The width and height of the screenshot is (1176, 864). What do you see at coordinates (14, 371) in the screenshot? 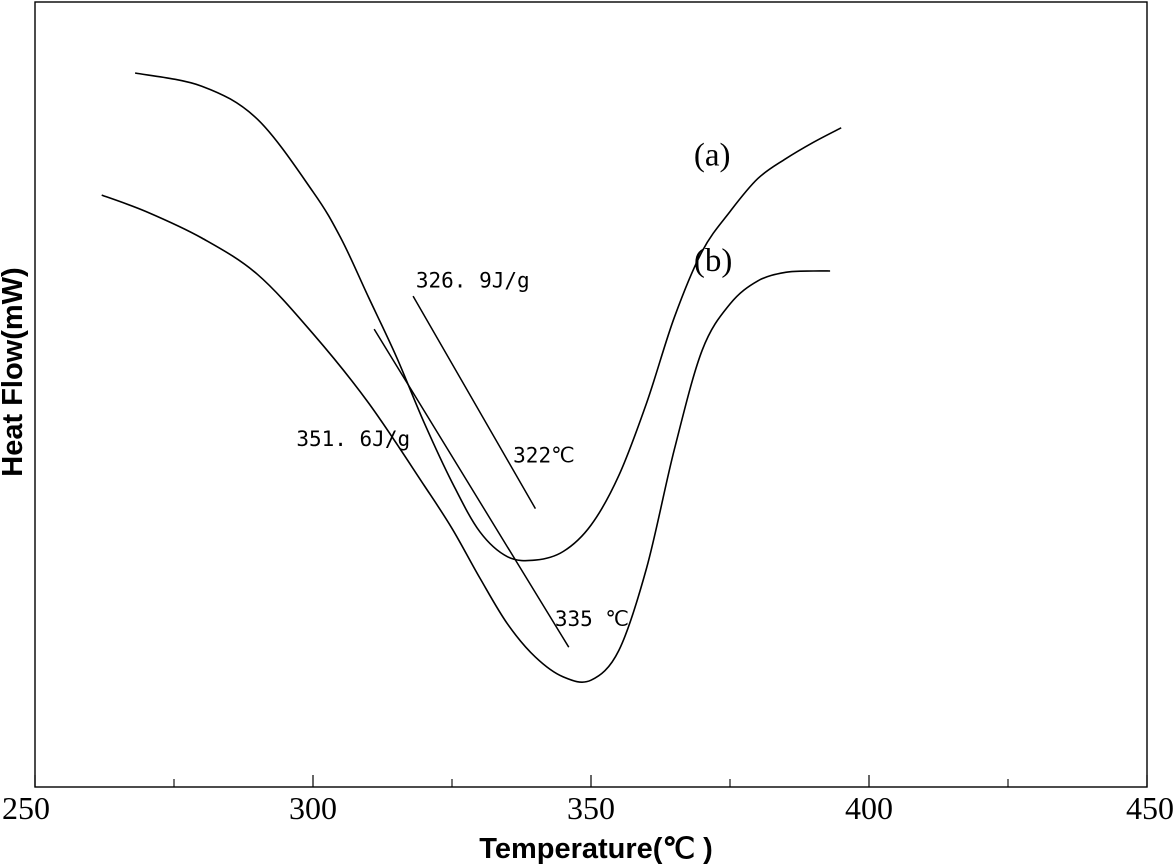
I see `y-axis-title: Heat Flow(mW)` at bounding box center [14, 371].